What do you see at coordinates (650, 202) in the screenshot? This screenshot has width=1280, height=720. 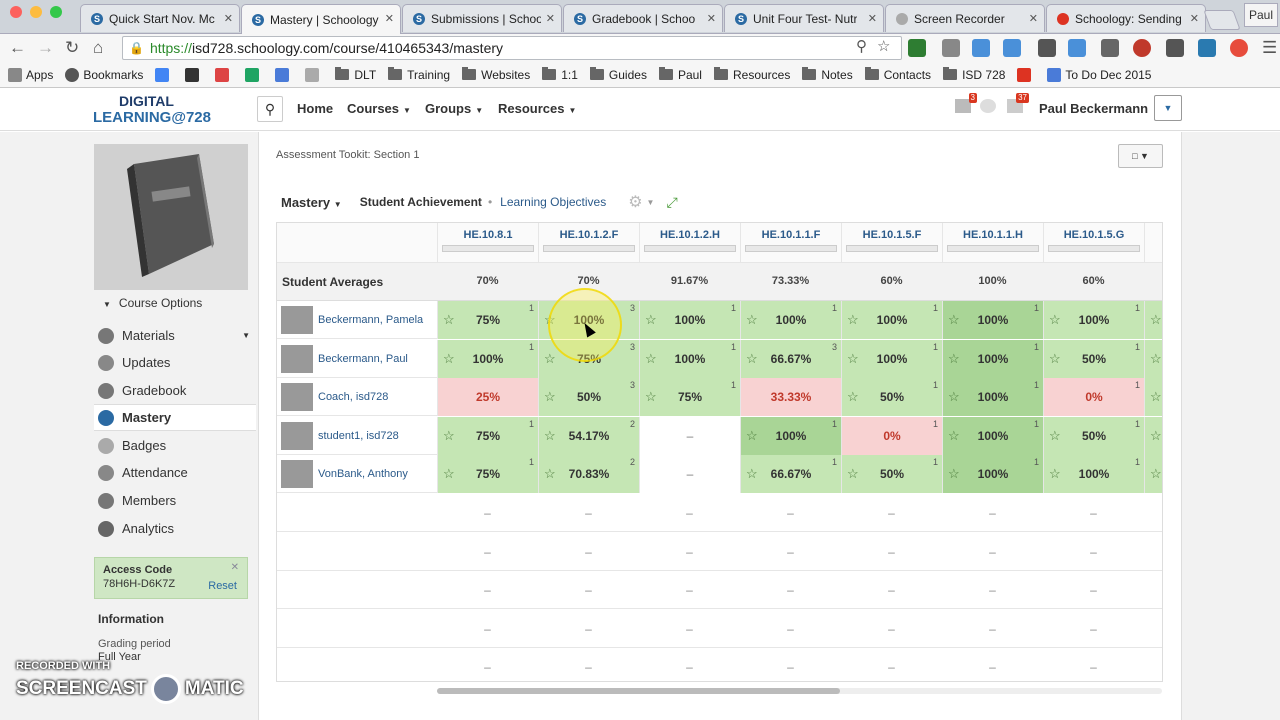 I see `chevron-down-icon: ▼` at bounding box center [650, 202].